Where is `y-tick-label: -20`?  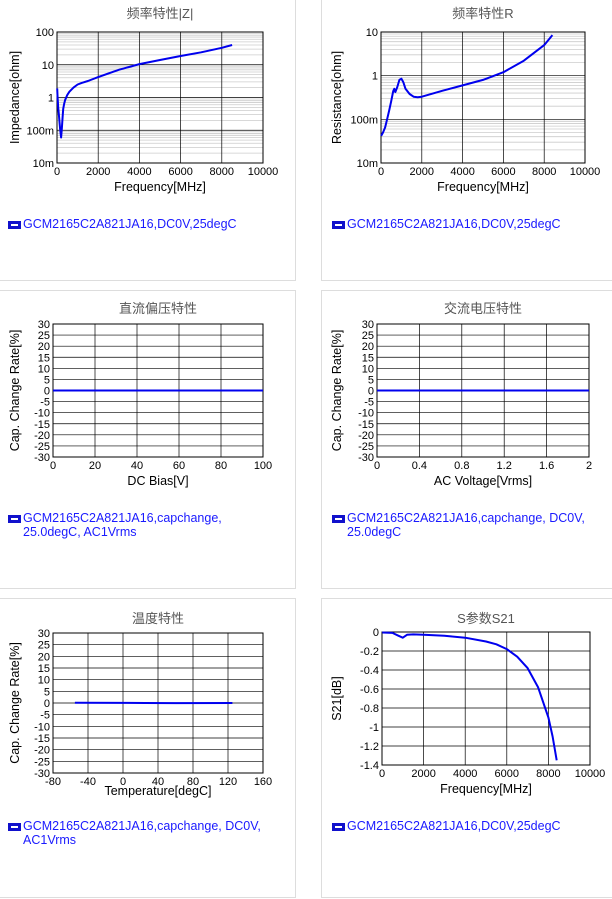 y-tick-label: -20 is located at coordinates (366, 436).